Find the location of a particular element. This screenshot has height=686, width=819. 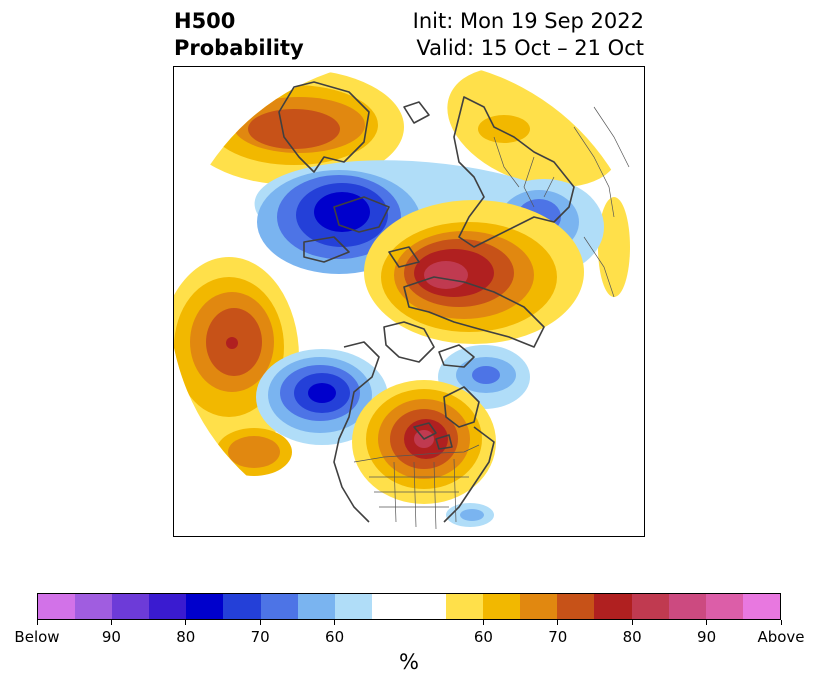

above-region-eastern-us is located at coordinates (424, 442).